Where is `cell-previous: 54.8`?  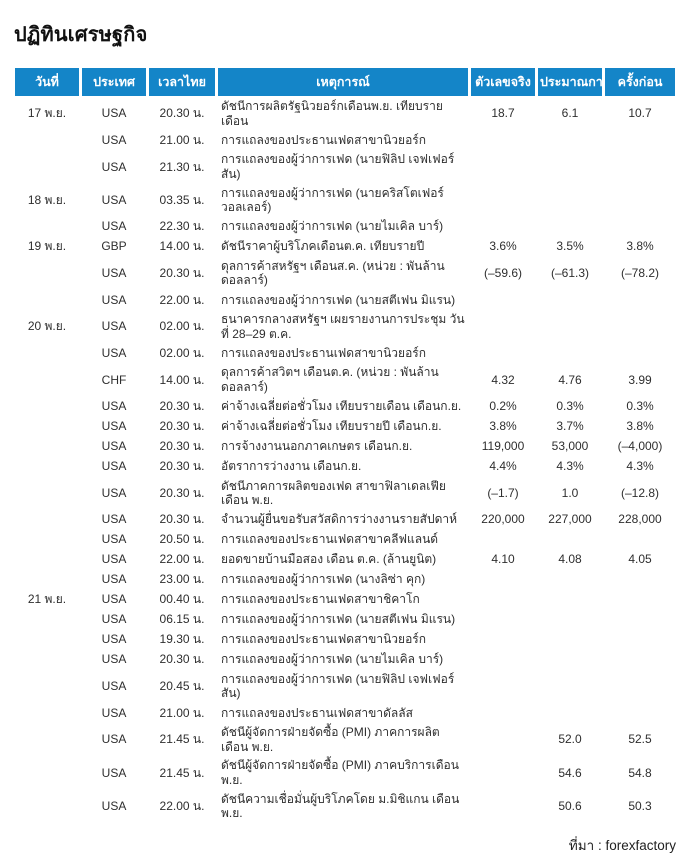 cell-previous: 54.8 is located at coordinates (640, 772).